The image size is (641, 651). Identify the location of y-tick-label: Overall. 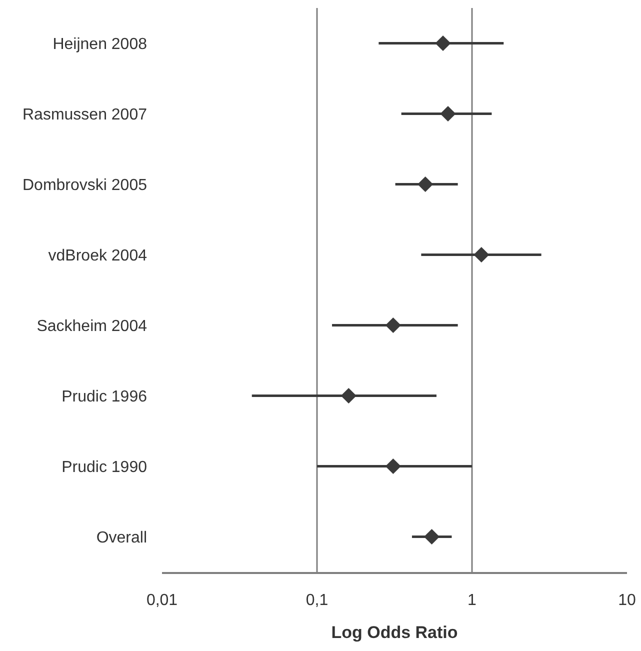
(121, 537).